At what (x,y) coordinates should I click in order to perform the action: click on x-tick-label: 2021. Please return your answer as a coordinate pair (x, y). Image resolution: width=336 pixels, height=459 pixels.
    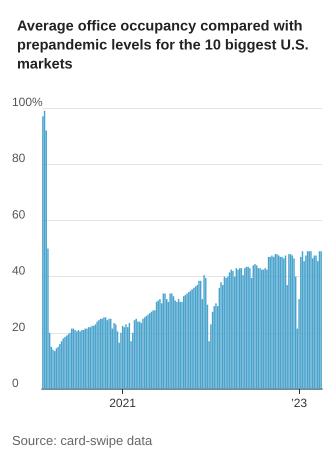
    Looking at the image, I should click on (122, 403).